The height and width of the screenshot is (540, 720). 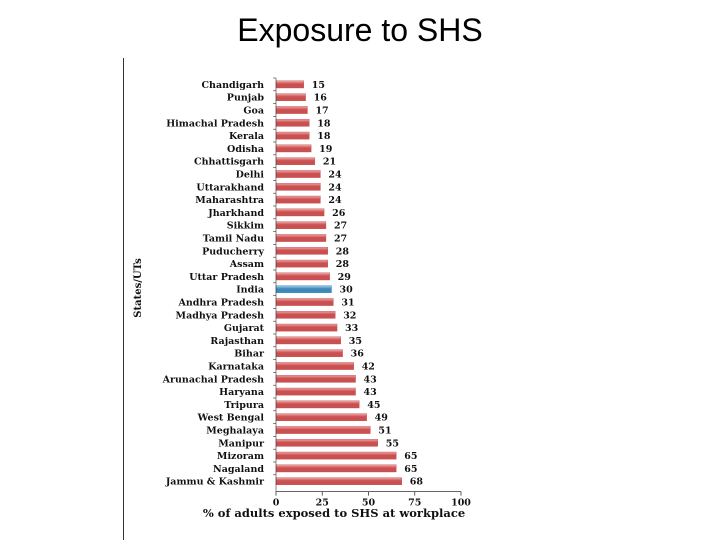 What do you see at coordinates (417, 482) in the screenshot?
I see `value-label: 68` at bounding box center [417, 482].